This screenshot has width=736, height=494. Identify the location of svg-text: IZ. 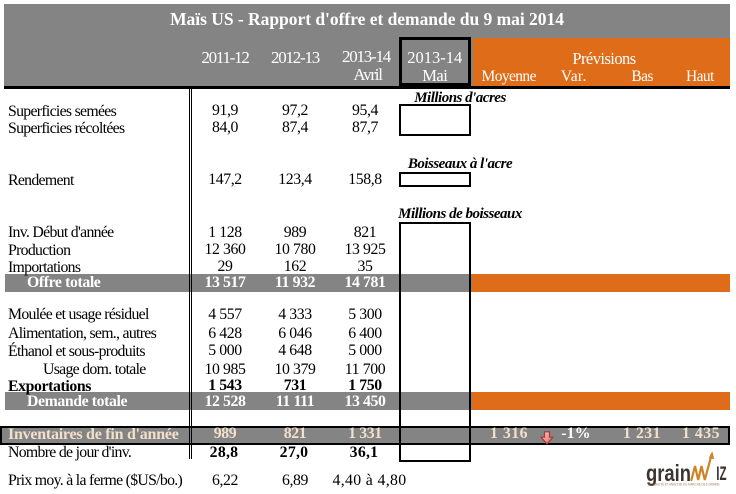
(721, 474).